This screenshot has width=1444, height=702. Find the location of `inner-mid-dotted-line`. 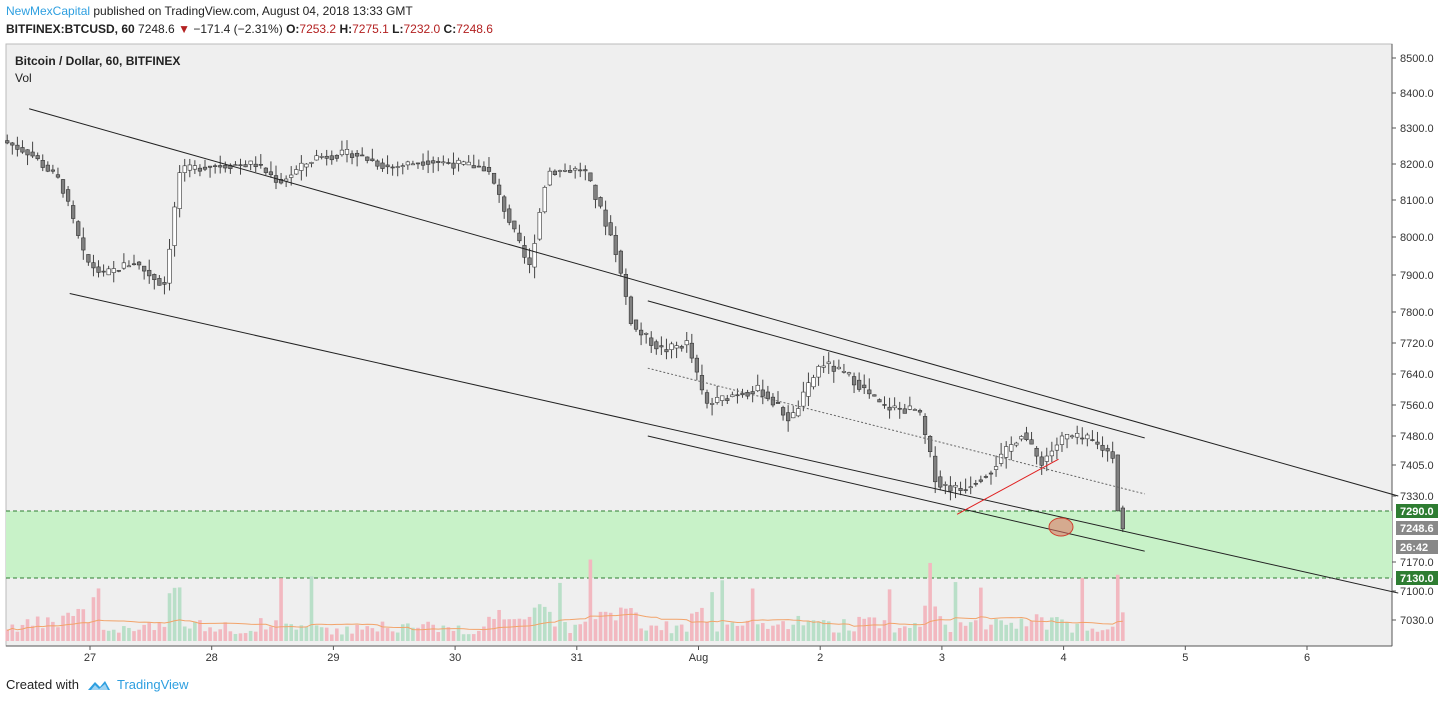

inner-mid-dotted-line is located at coordinates (896, 431).